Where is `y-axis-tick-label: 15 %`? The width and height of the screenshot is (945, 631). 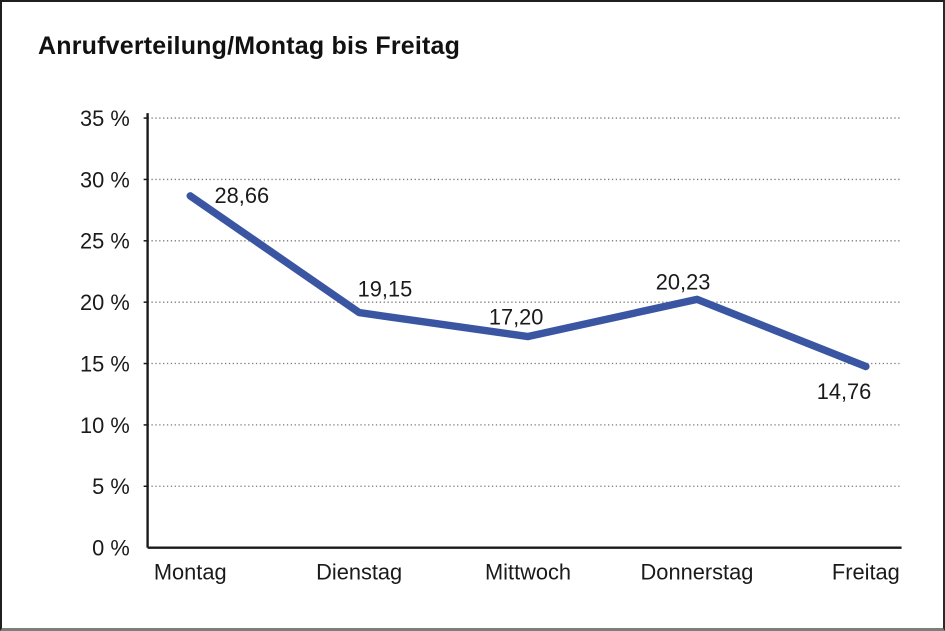 y-axis-tick-label: 15 % is located at coordinates (105, 363).